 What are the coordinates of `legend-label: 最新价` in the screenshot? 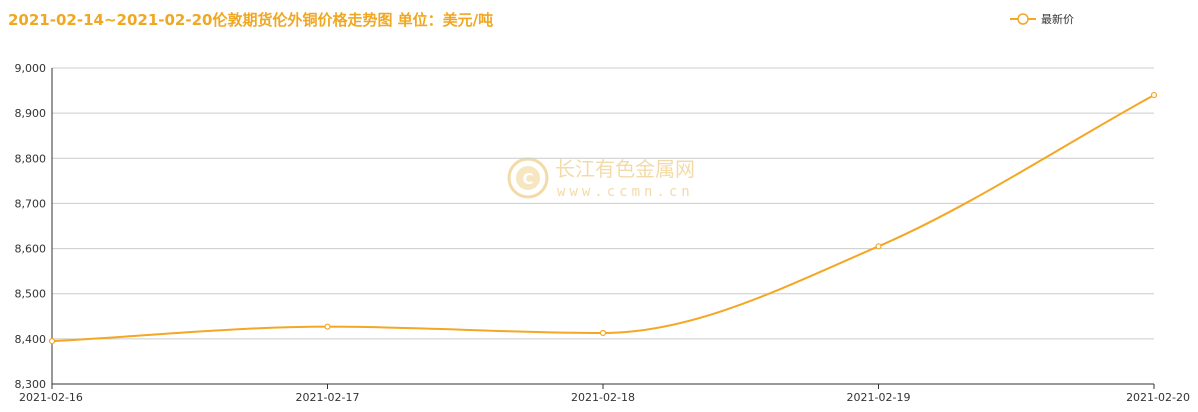 It's located at (1057, 19).